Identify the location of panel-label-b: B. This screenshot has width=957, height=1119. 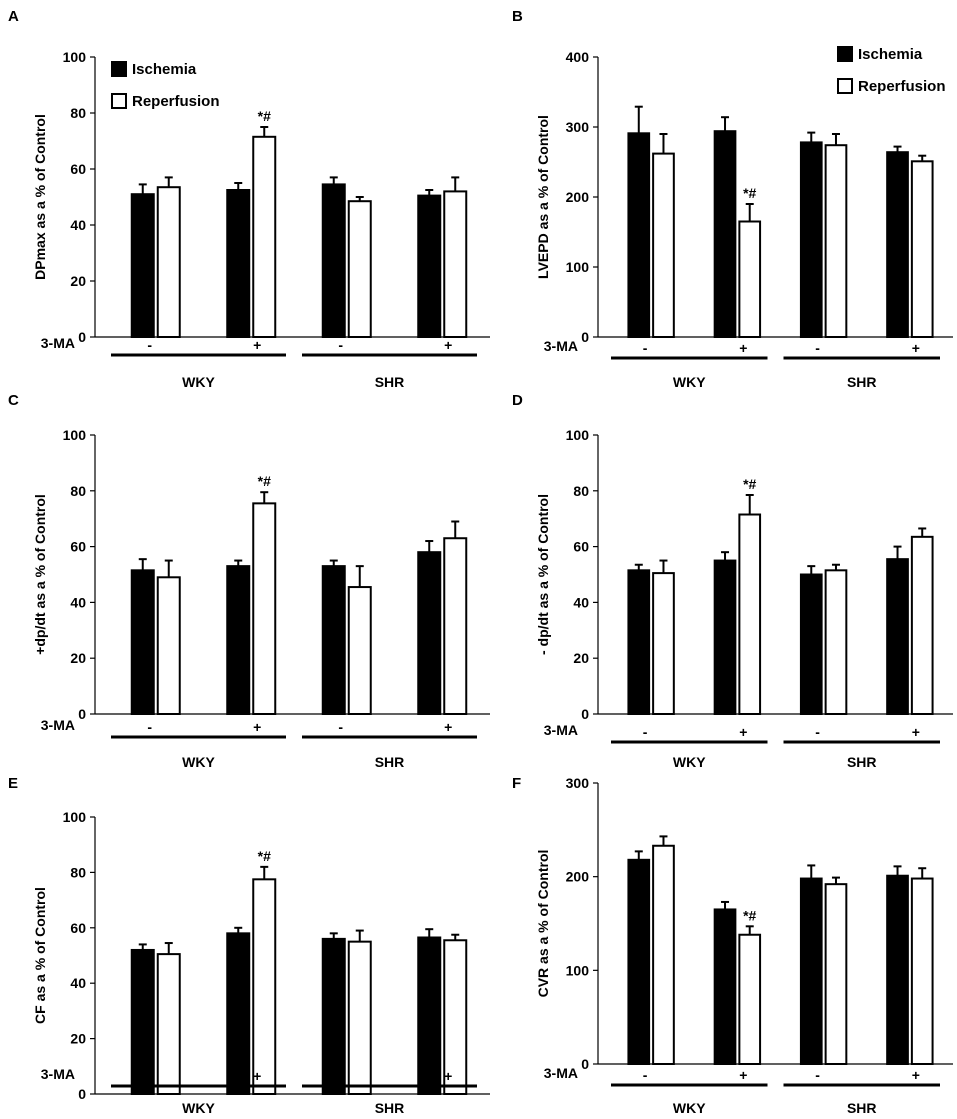
(517, 16).